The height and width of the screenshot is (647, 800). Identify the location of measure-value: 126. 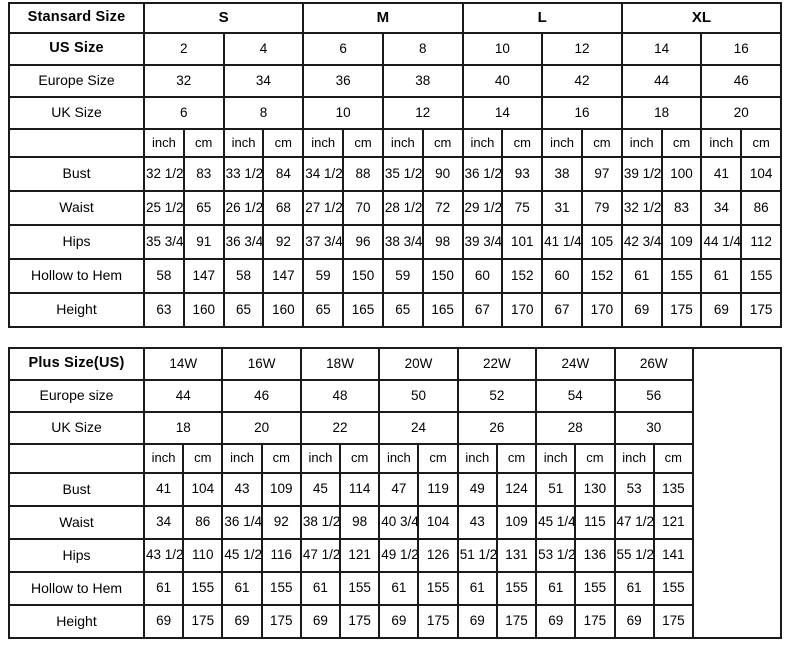
(438, 555).